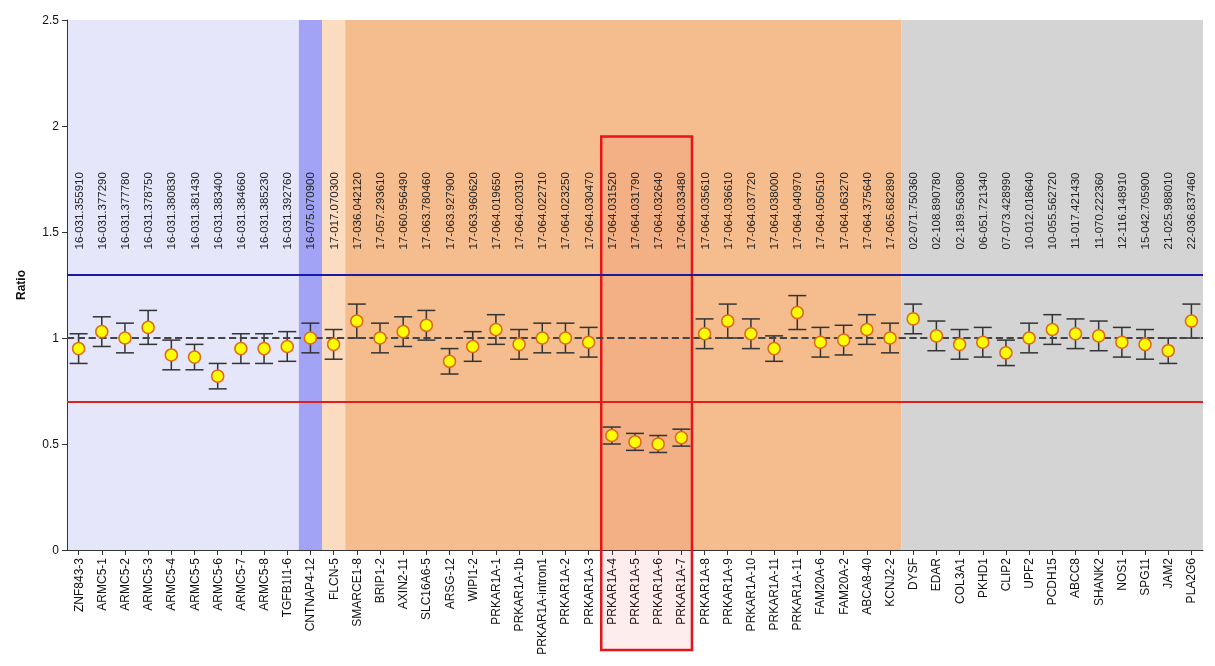 The height and width of the screenshot is (666, 1215). Describe the element at coordinates (310, 594) in the screenshot. I see `x-tick-label: CNTNAP4-12` at that location.